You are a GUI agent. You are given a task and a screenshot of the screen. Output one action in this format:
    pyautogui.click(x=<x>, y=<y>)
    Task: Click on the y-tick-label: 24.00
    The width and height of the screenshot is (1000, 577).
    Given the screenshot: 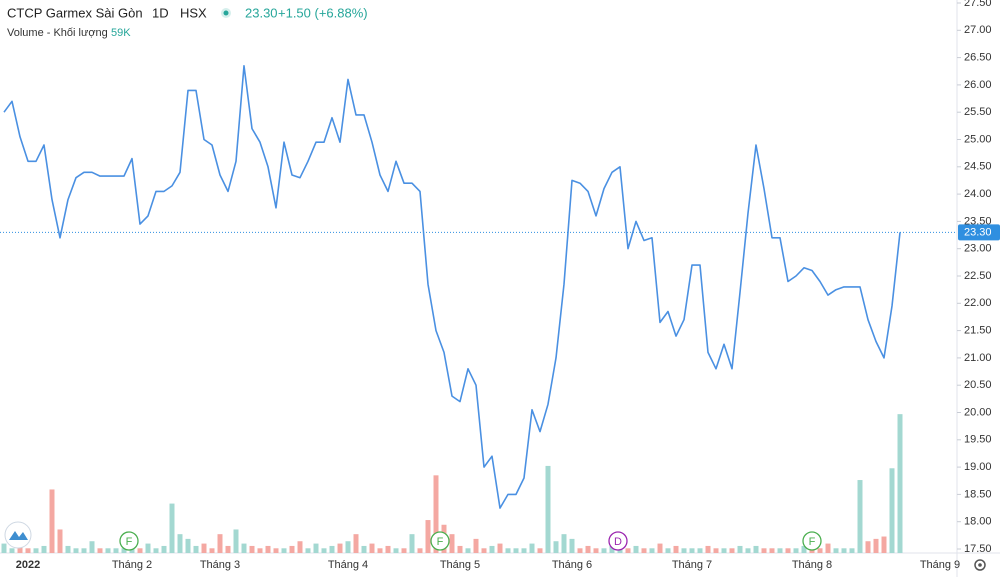 What is the action you would take?
    pyautogui.click(x=978, y=194)
    